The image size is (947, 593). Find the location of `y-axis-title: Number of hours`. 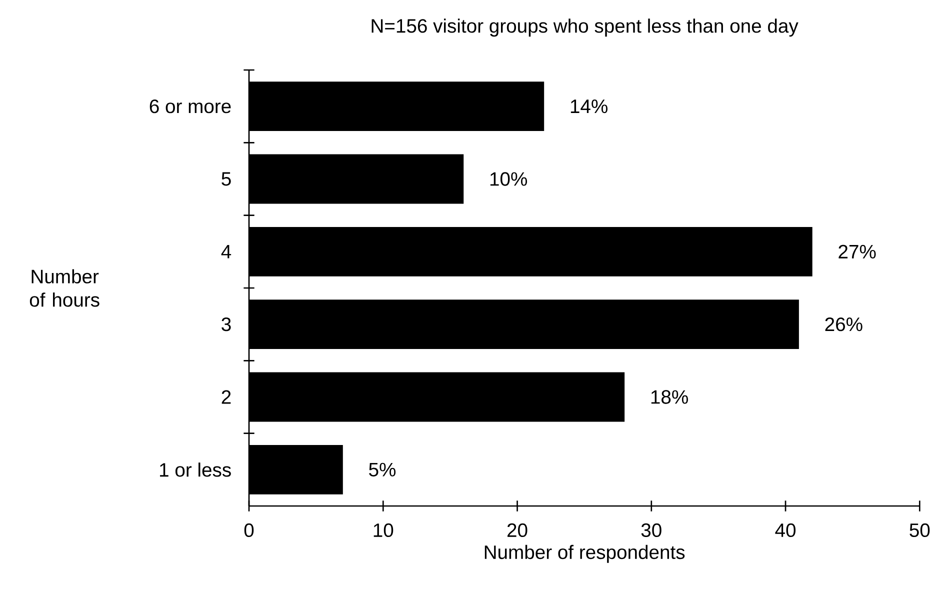

y-axis-title: Number of hours is located at coordinates (65, 288).